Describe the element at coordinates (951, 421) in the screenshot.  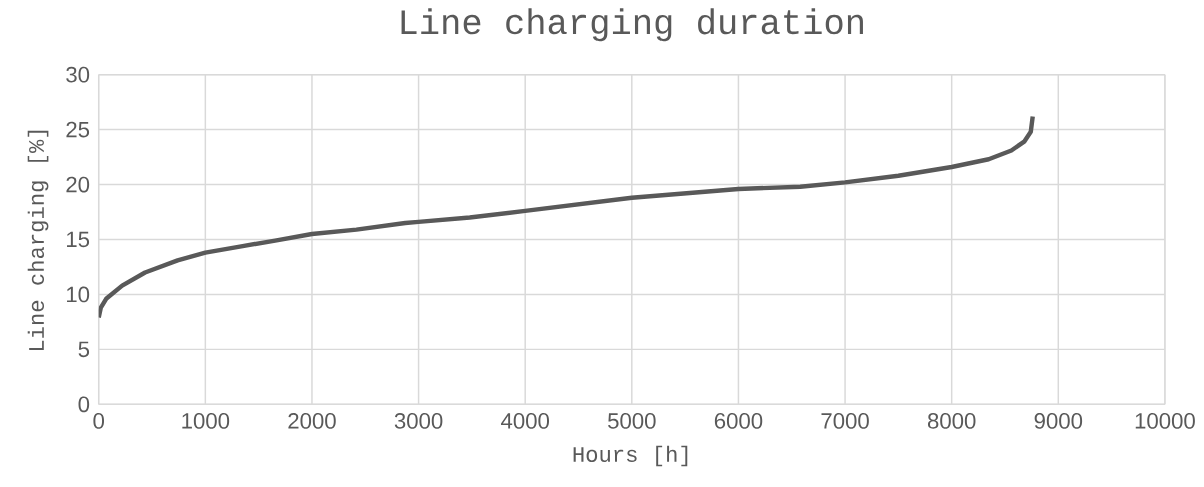
I see `x-tick-label: 8000` at that location.